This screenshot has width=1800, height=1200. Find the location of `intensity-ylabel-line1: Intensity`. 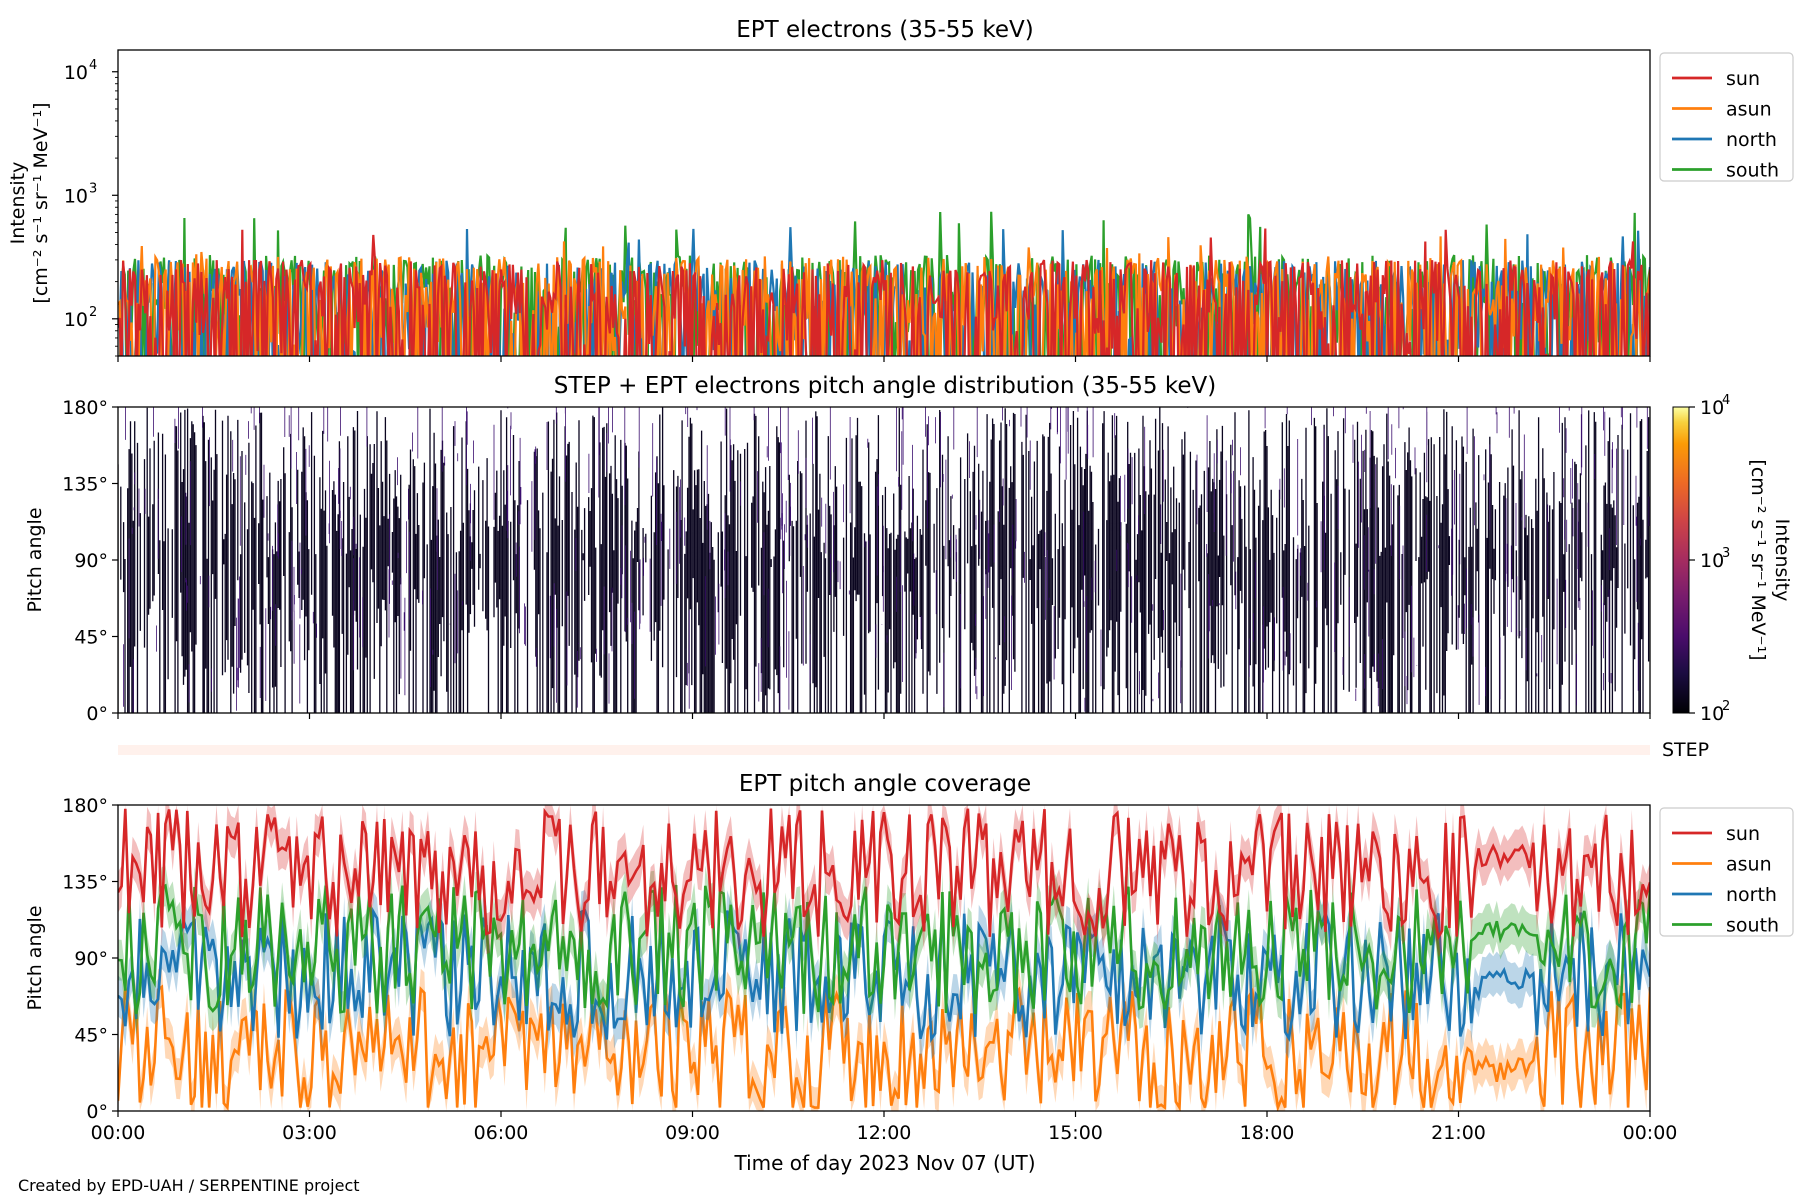

intensity-ylabel-line1: Intensity is located at coordinates (18, 203).